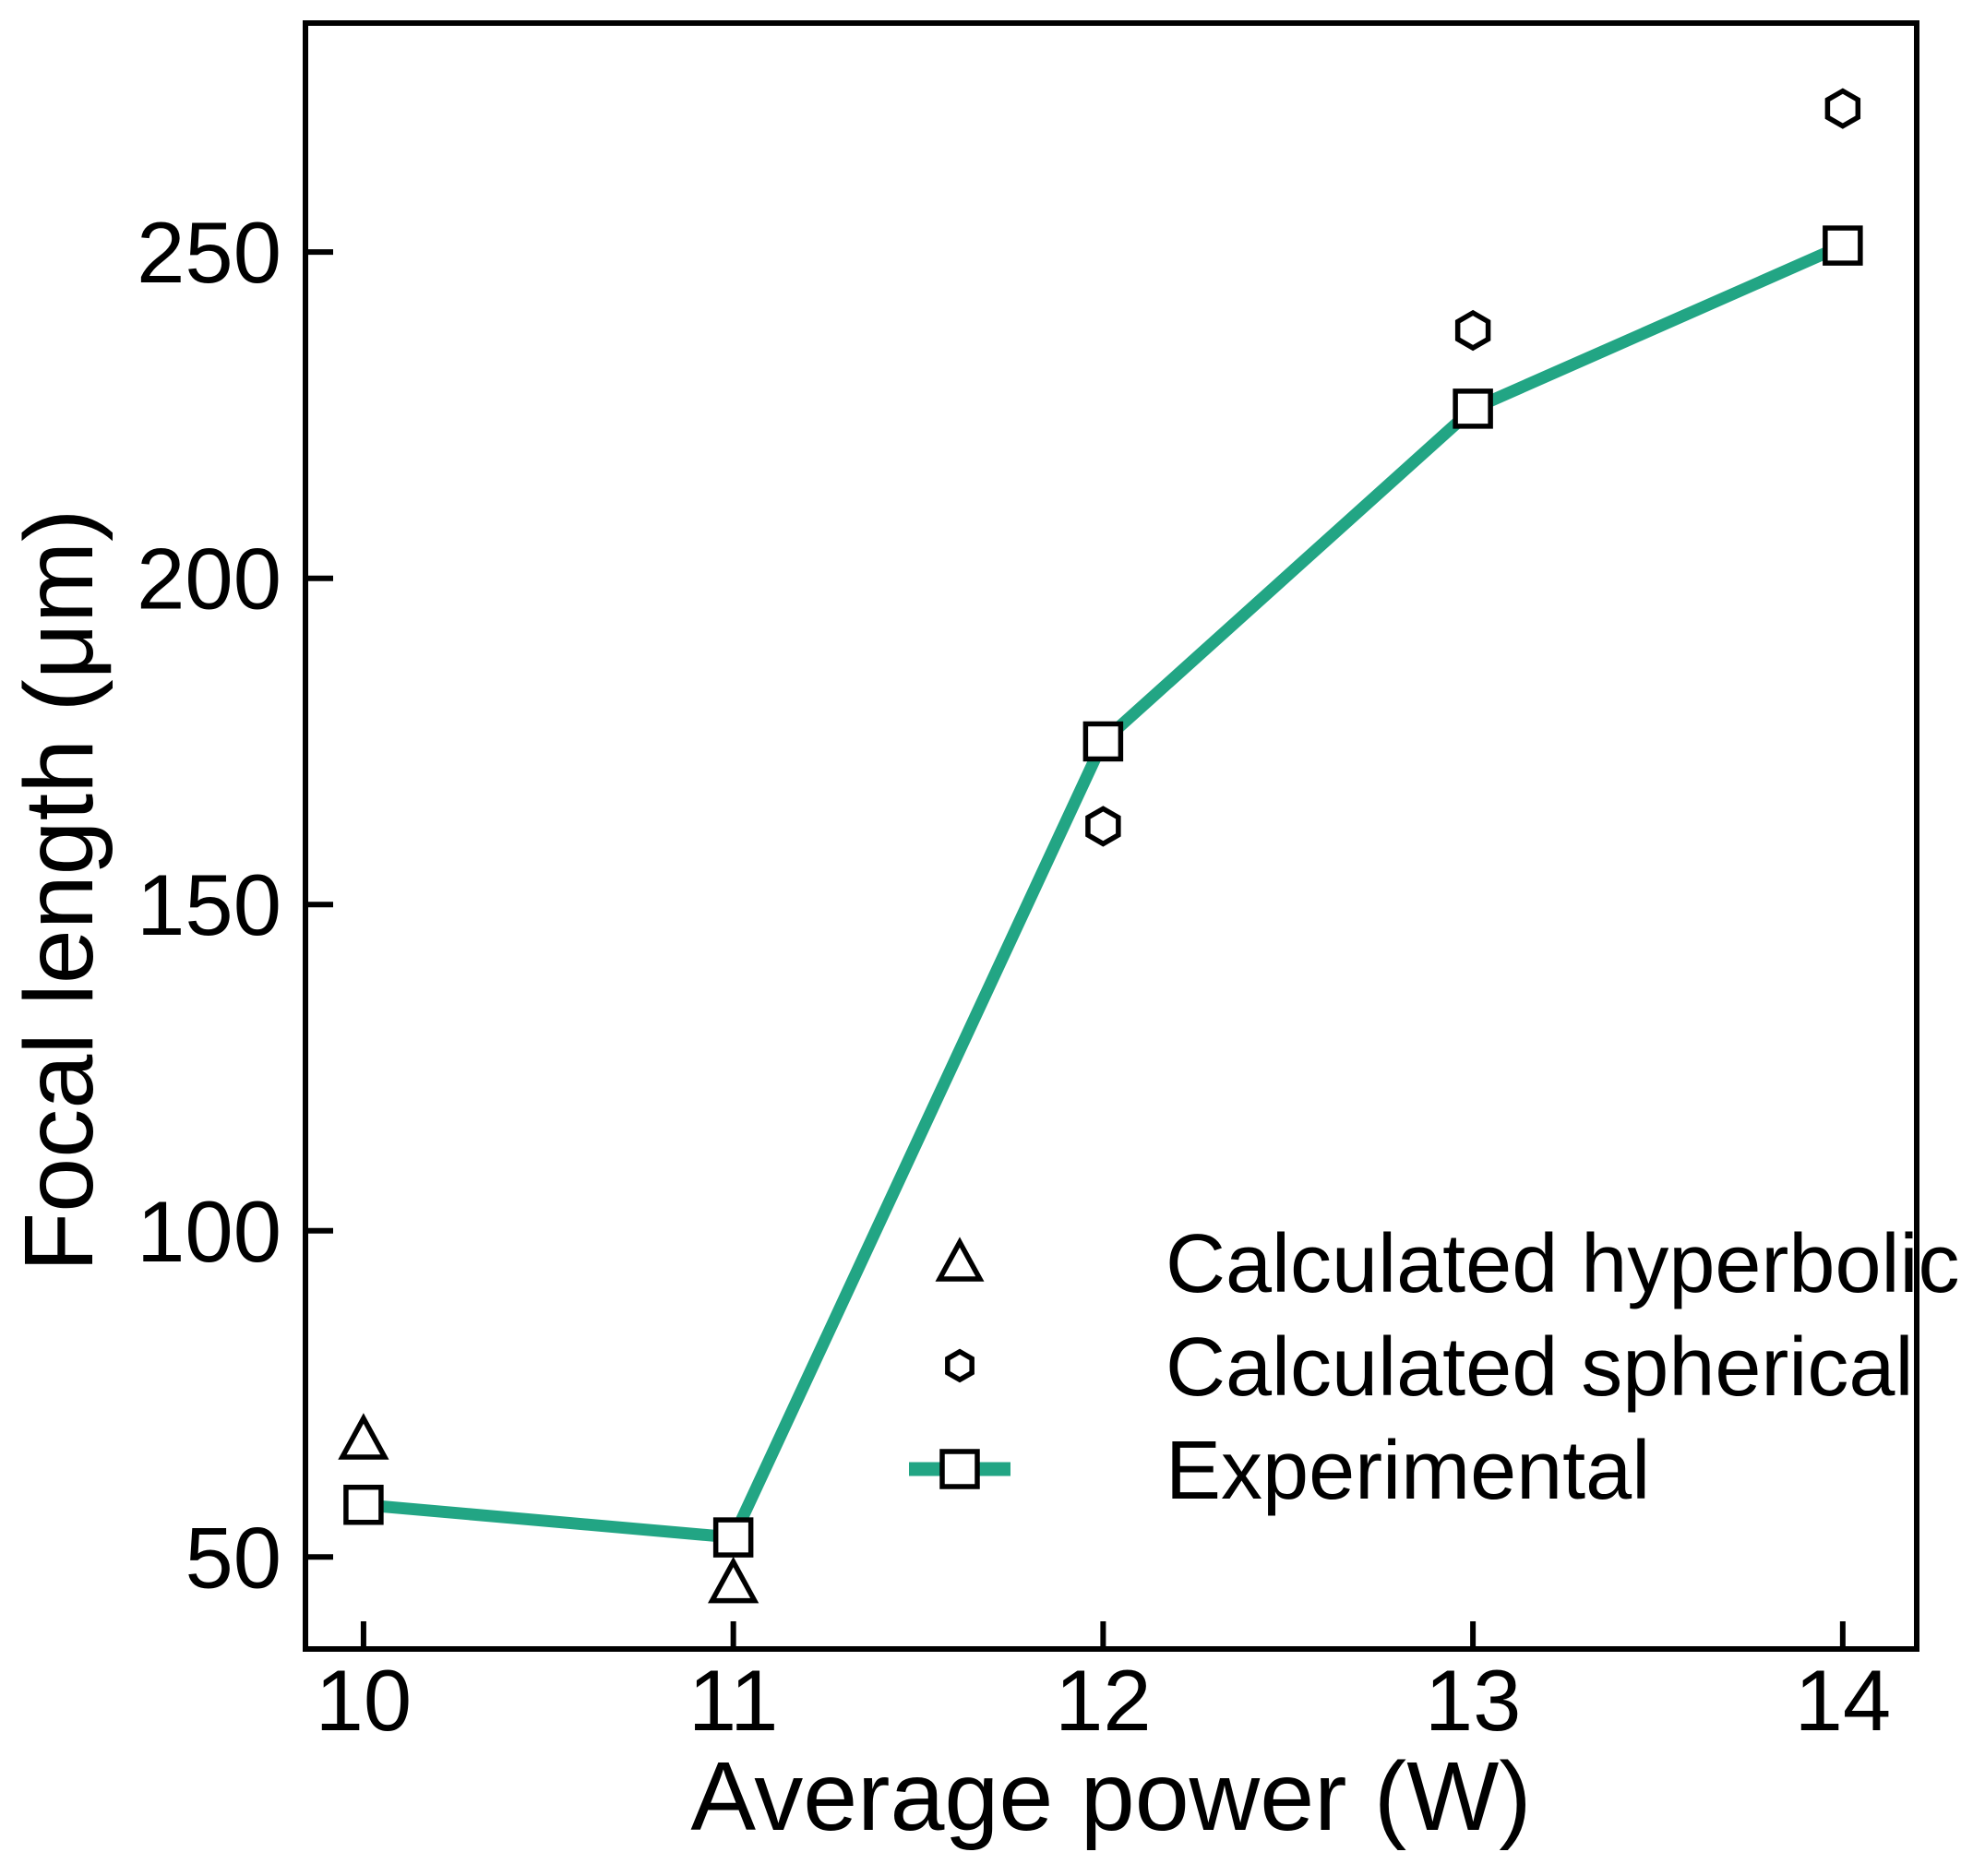 This screenshot has width=1961, height=1876. I want to click on y-axis-label: Focal length (μm), so click(59, 891).